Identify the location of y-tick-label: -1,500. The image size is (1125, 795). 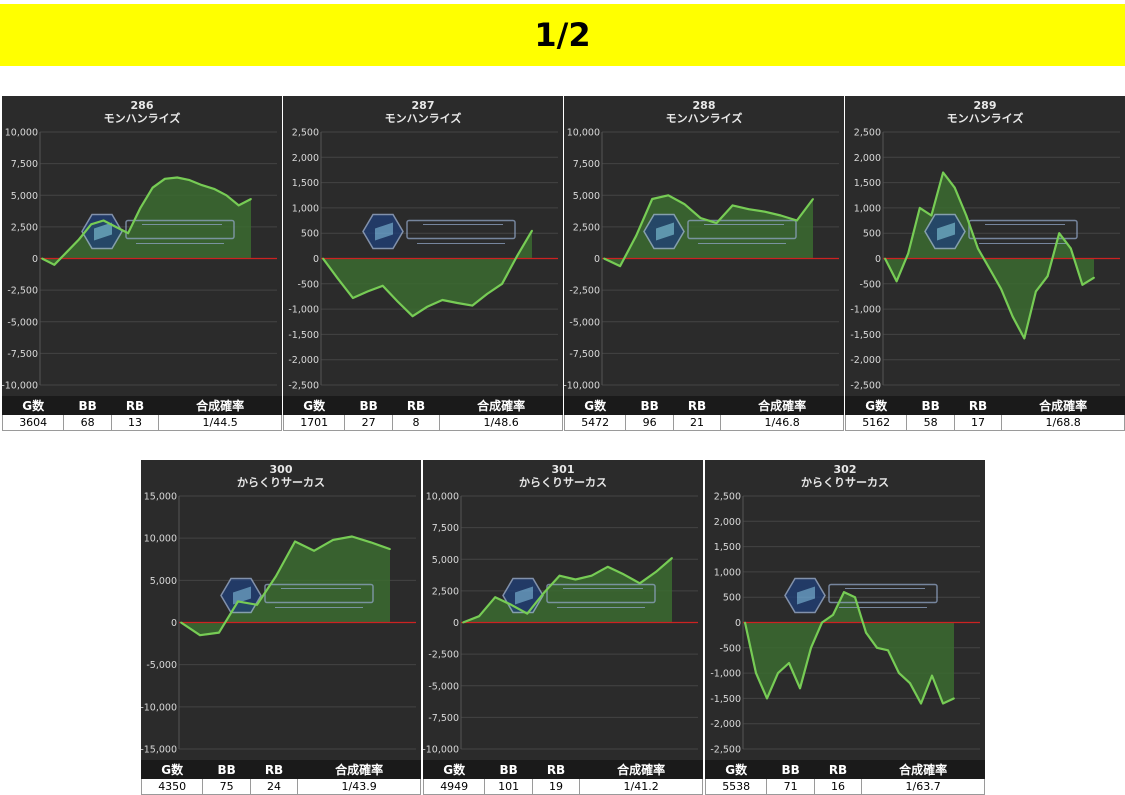
(865, 335).